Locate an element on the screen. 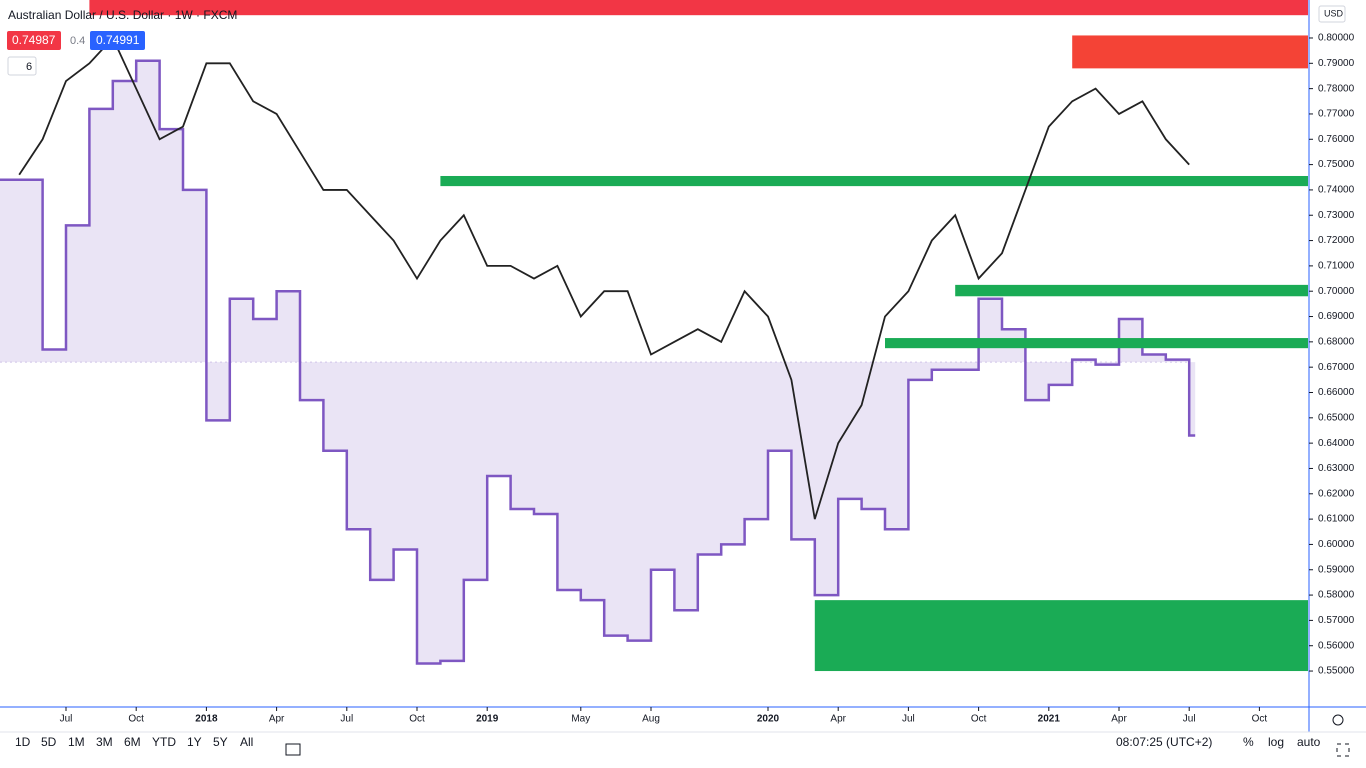 Image resolution: width=1366 pixels, height=768 pixels. range-button: 5Y is located at coordinates (220, 742).